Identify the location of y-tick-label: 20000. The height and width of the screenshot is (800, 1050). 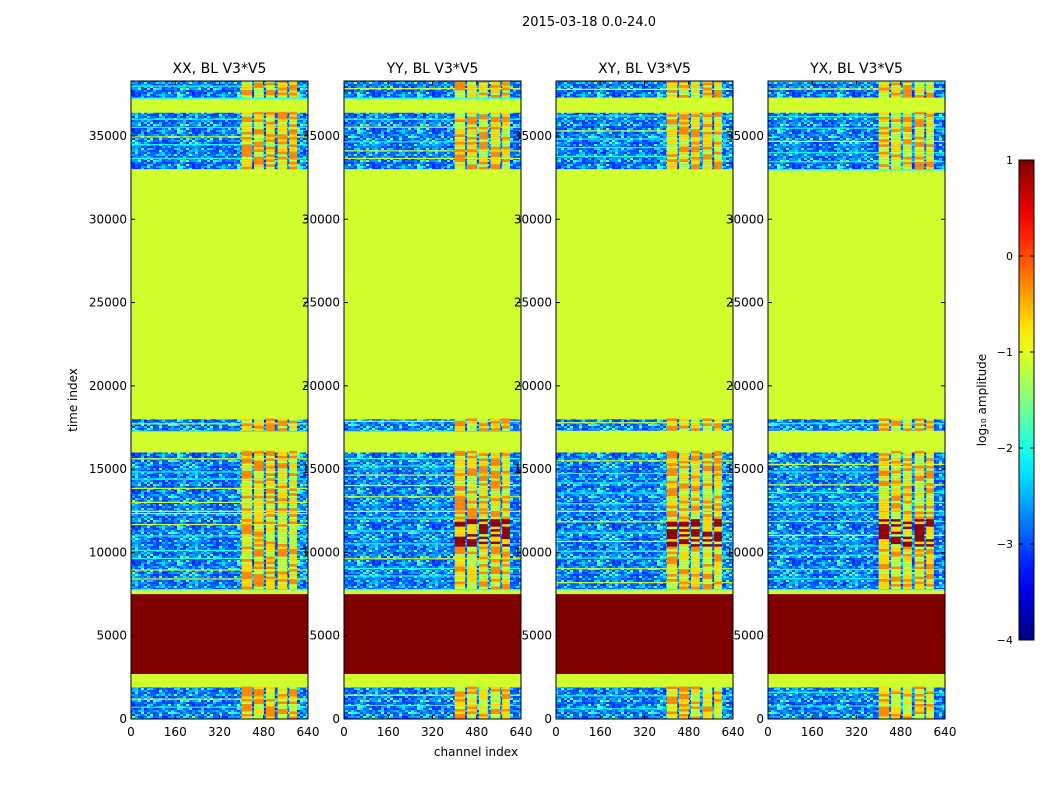
(533, 386).